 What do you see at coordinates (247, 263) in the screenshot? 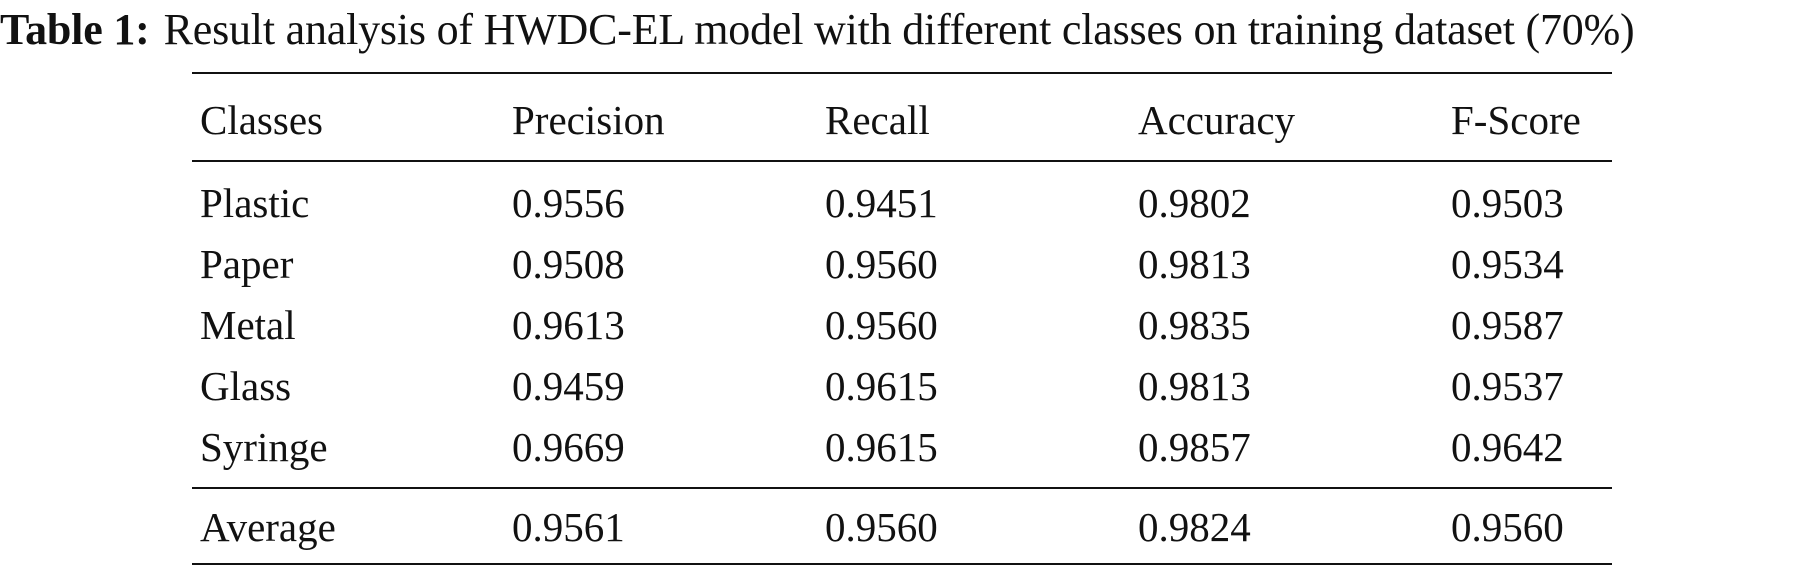
I see `class-name-cell: Paper` at bounding box center [247, 263].